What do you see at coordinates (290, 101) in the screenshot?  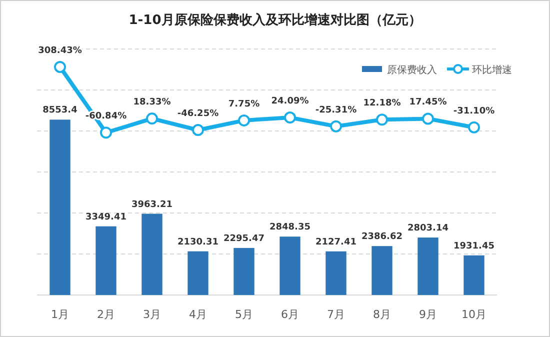 I see `data-label: 24.09%` at bounding box center [290, 101].